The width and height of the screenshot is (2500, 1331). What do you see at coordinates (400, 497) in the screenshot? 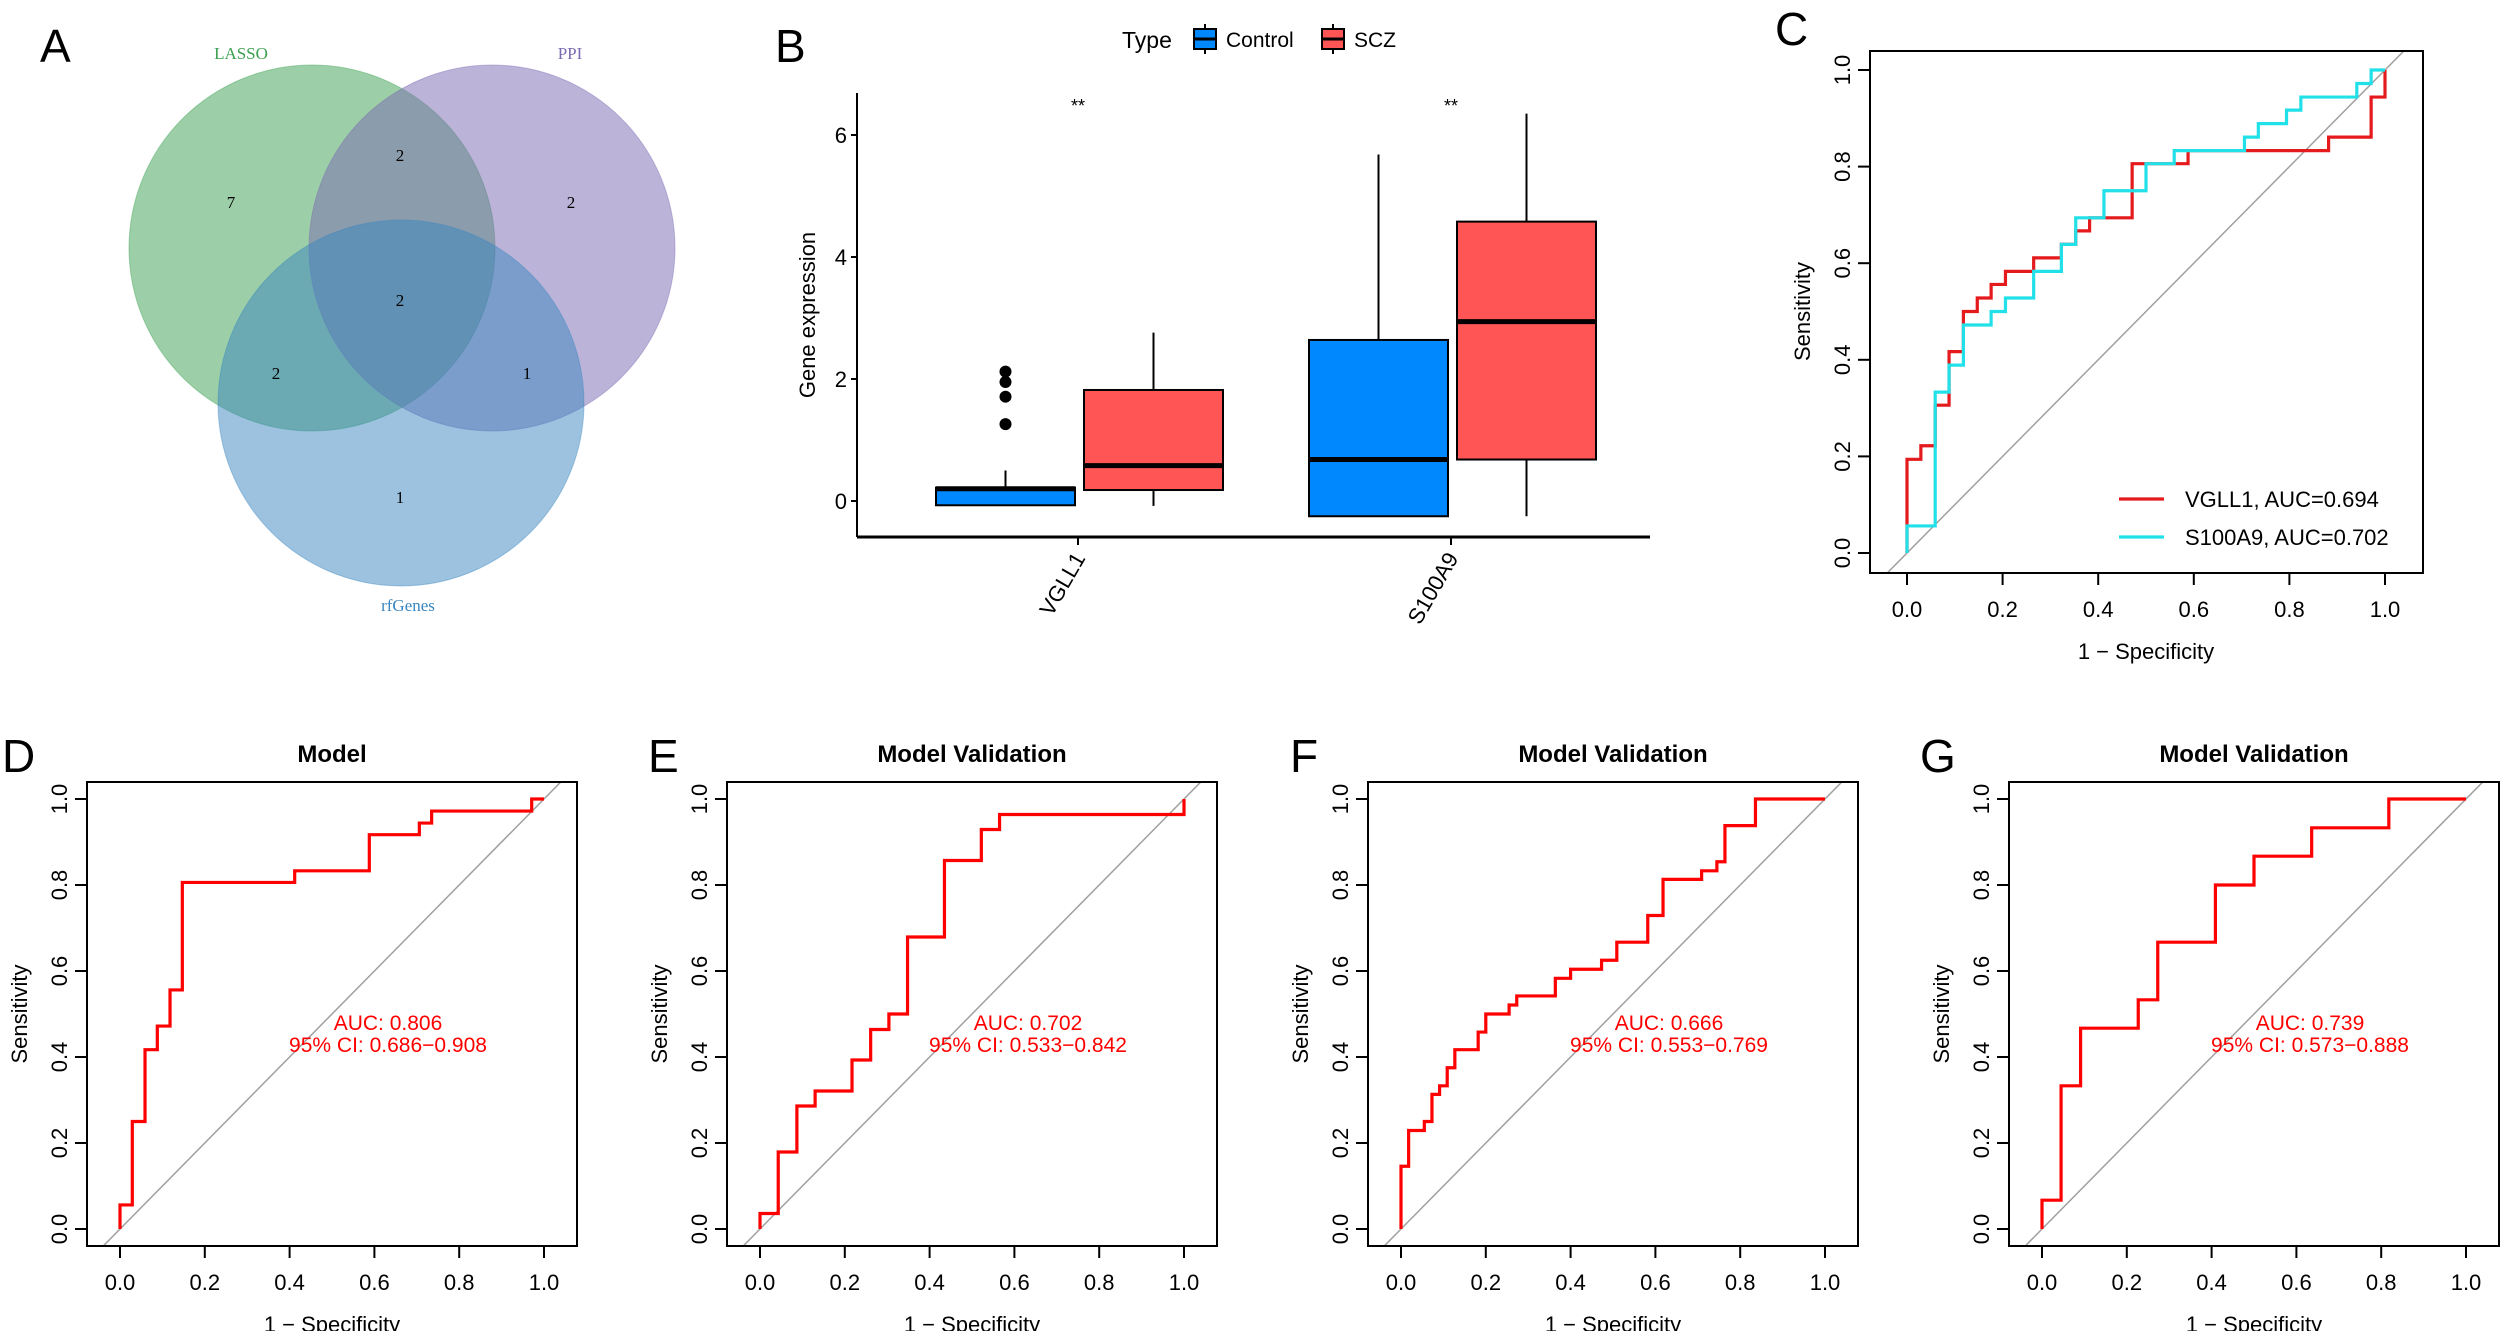
I see `venn-region-count: 1` at bounding box center [400, 497].